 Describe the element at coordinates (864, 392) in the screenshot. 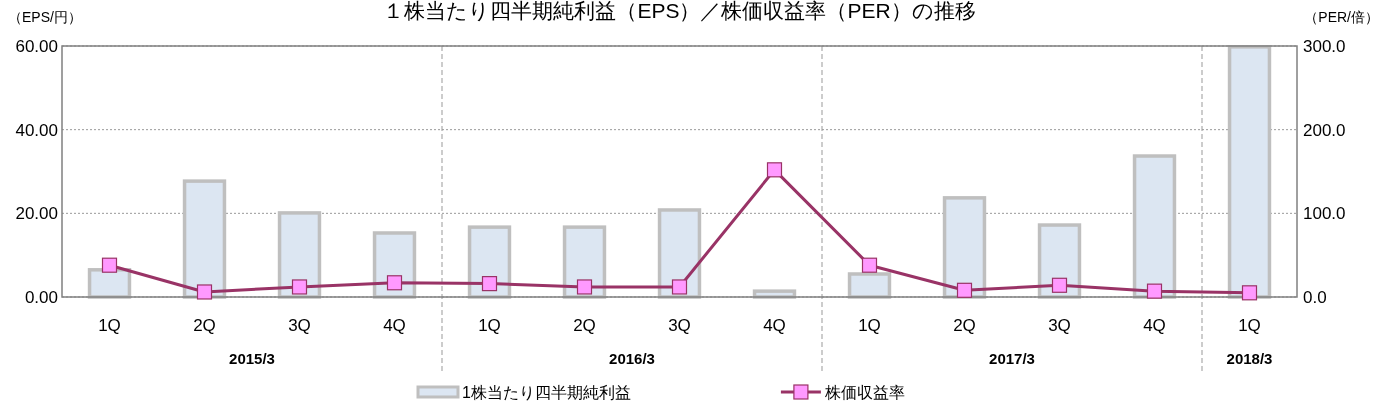

I see `legend-label: 株価収益率` at that location.